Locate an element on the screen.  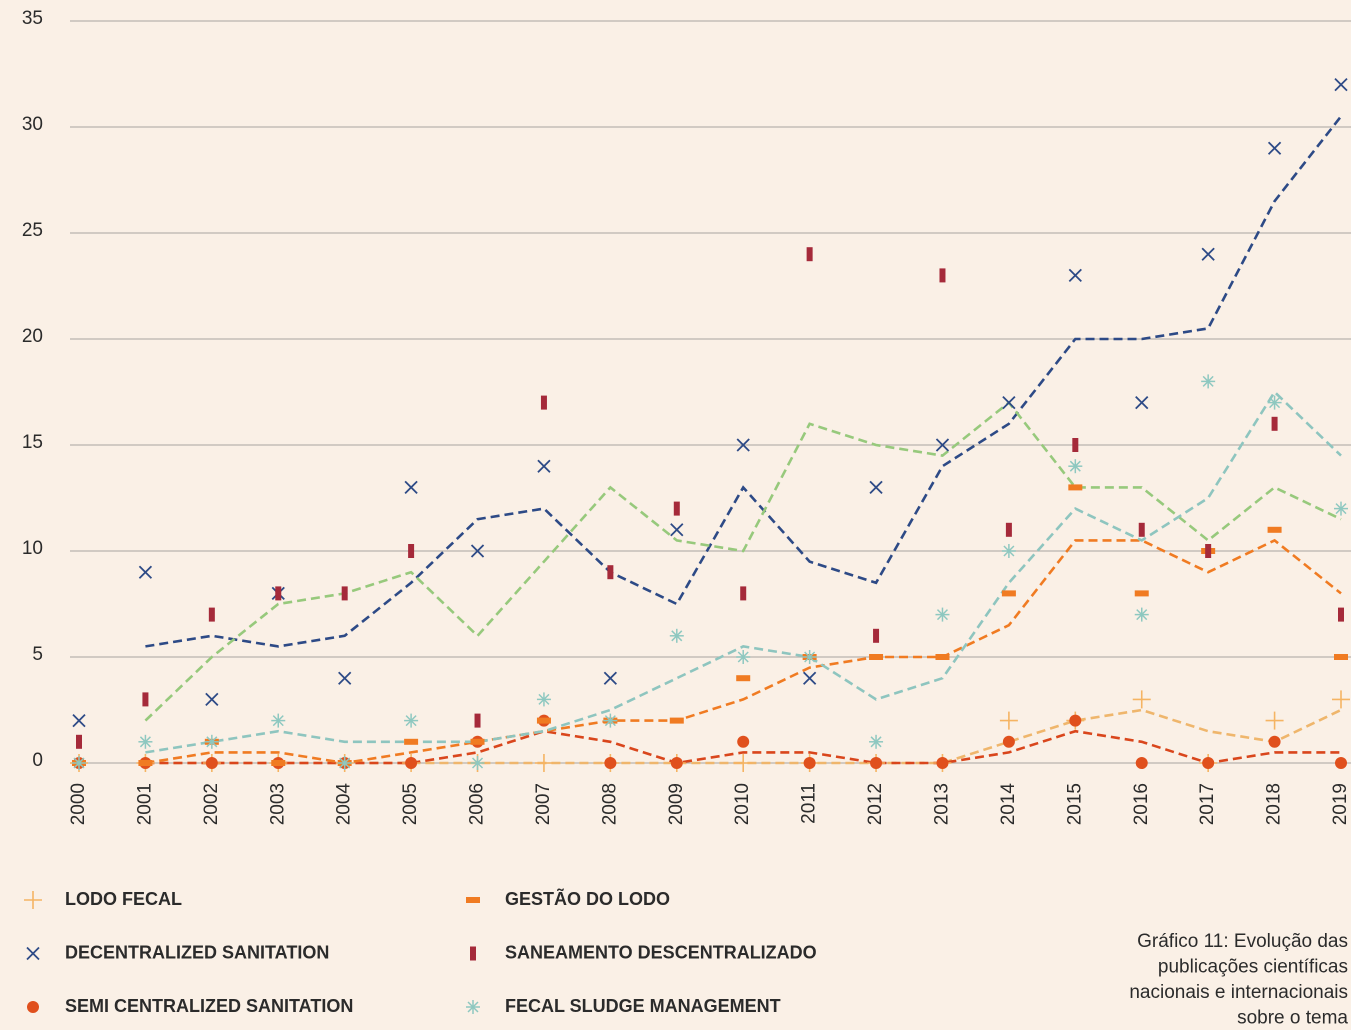
legend-label: DECENTRALIZED SANITATION is located at coordinates (197, 952).